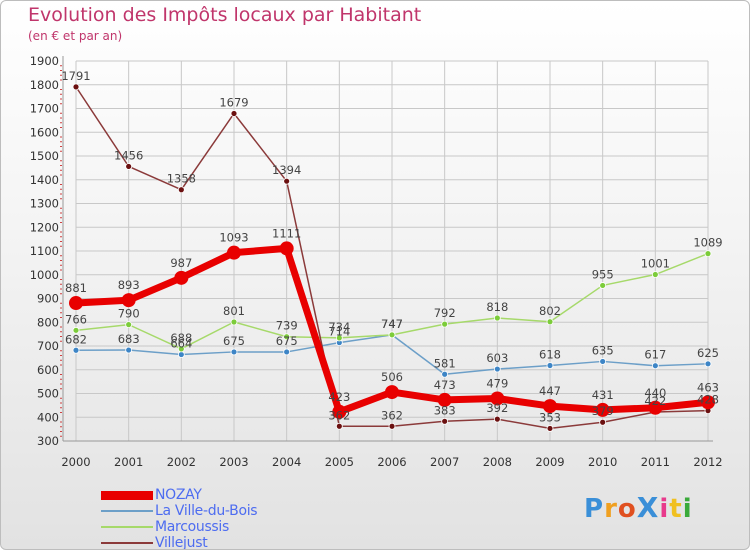  What do you see at coordinates (603, 274) in the screenshot?
I see `data-label-2: 955` at bounding box center [603, 274].